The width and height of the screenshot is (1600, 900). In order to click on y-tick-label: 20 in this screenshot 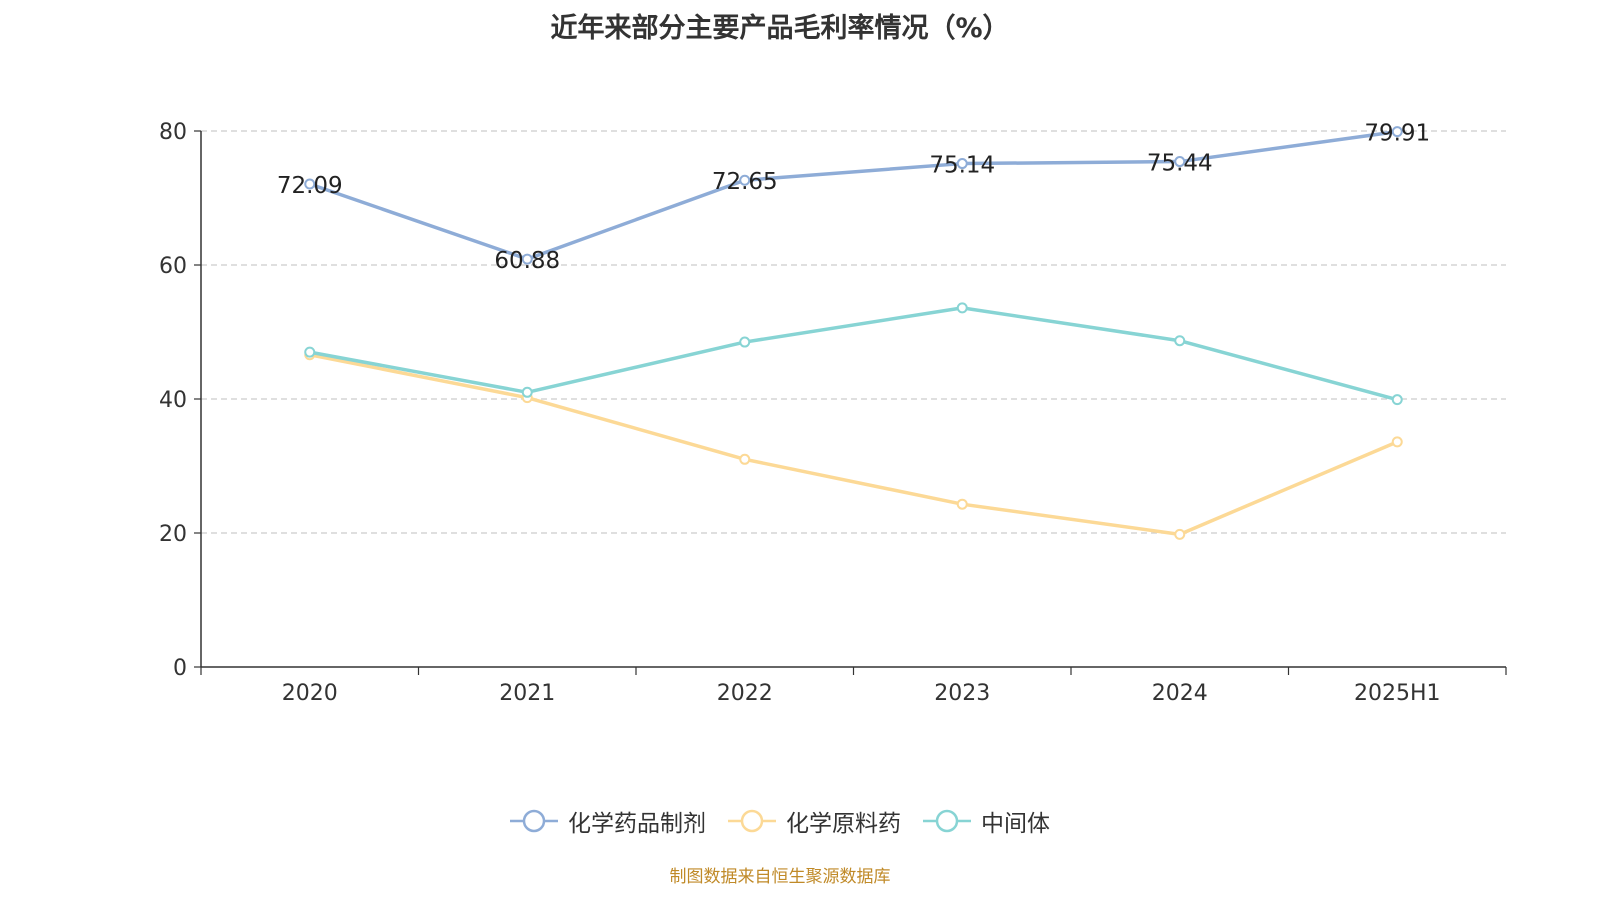, I will do `click(173, 534)`.